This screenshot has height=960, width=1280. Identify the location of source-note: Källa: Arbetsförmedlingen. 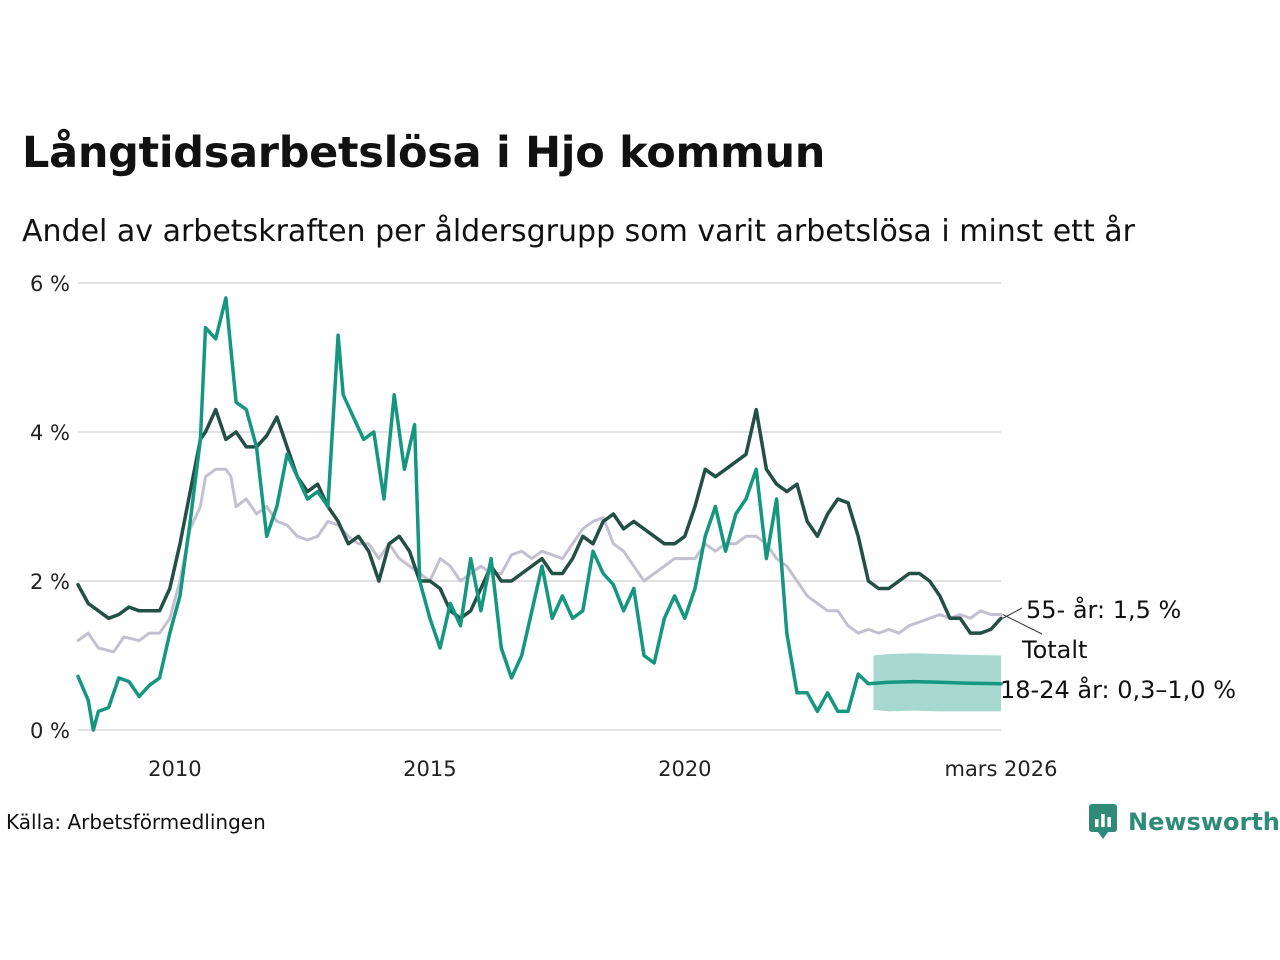
(136, 822).